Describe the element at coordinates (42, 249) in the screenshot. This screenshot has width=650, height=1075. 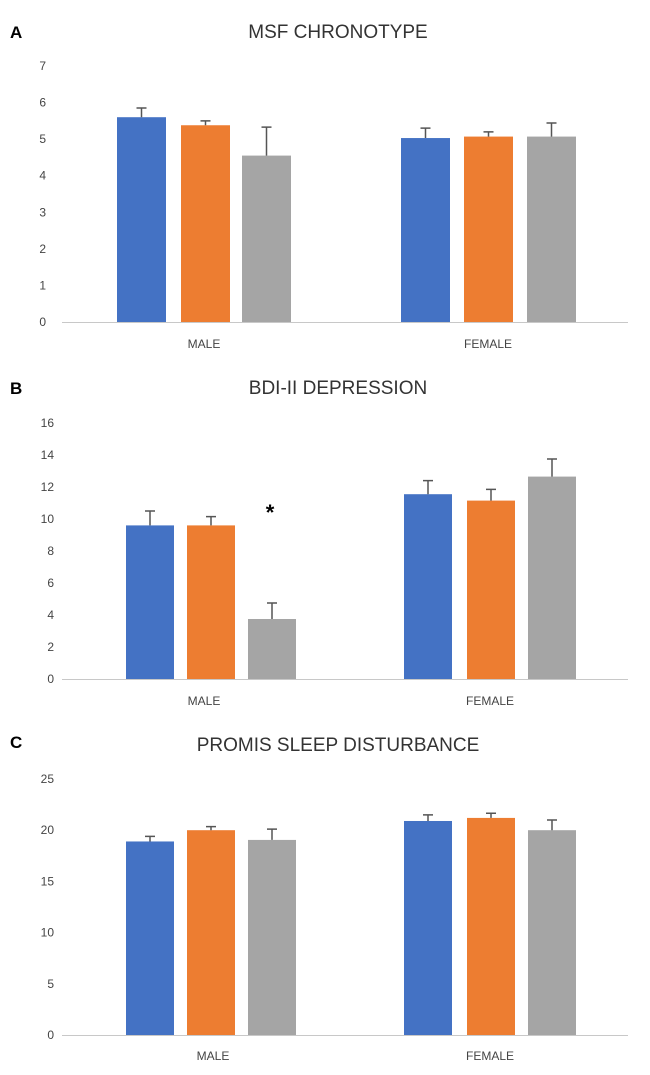
I see `panel-a-y-tick-2: 2` at that location.